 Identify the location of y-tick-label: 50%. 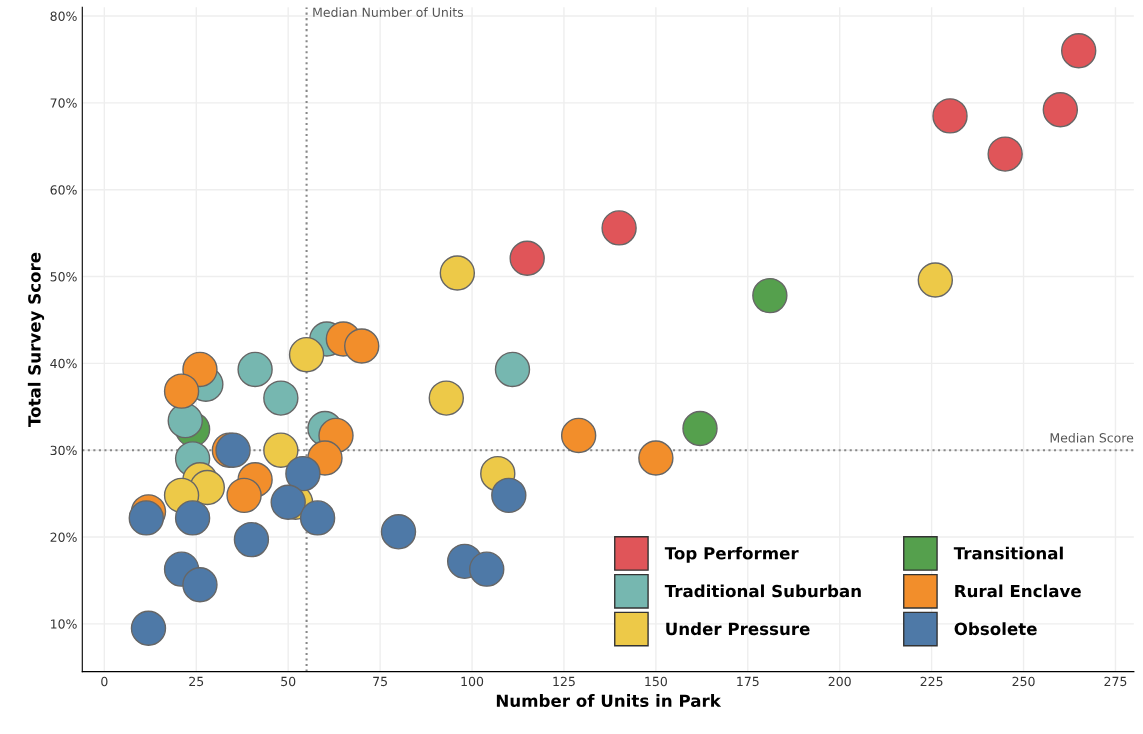
(63, 276).